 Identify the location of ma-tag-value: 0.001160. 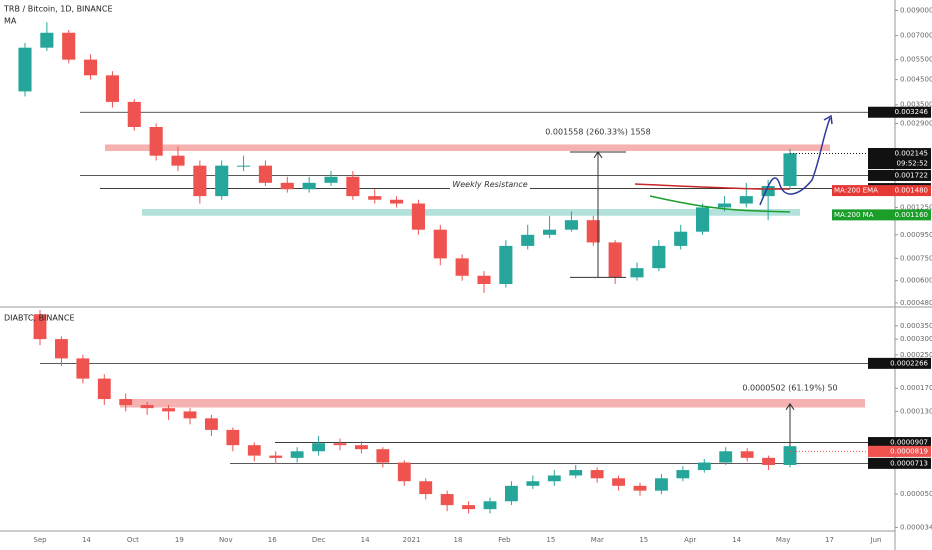
(911, 215).